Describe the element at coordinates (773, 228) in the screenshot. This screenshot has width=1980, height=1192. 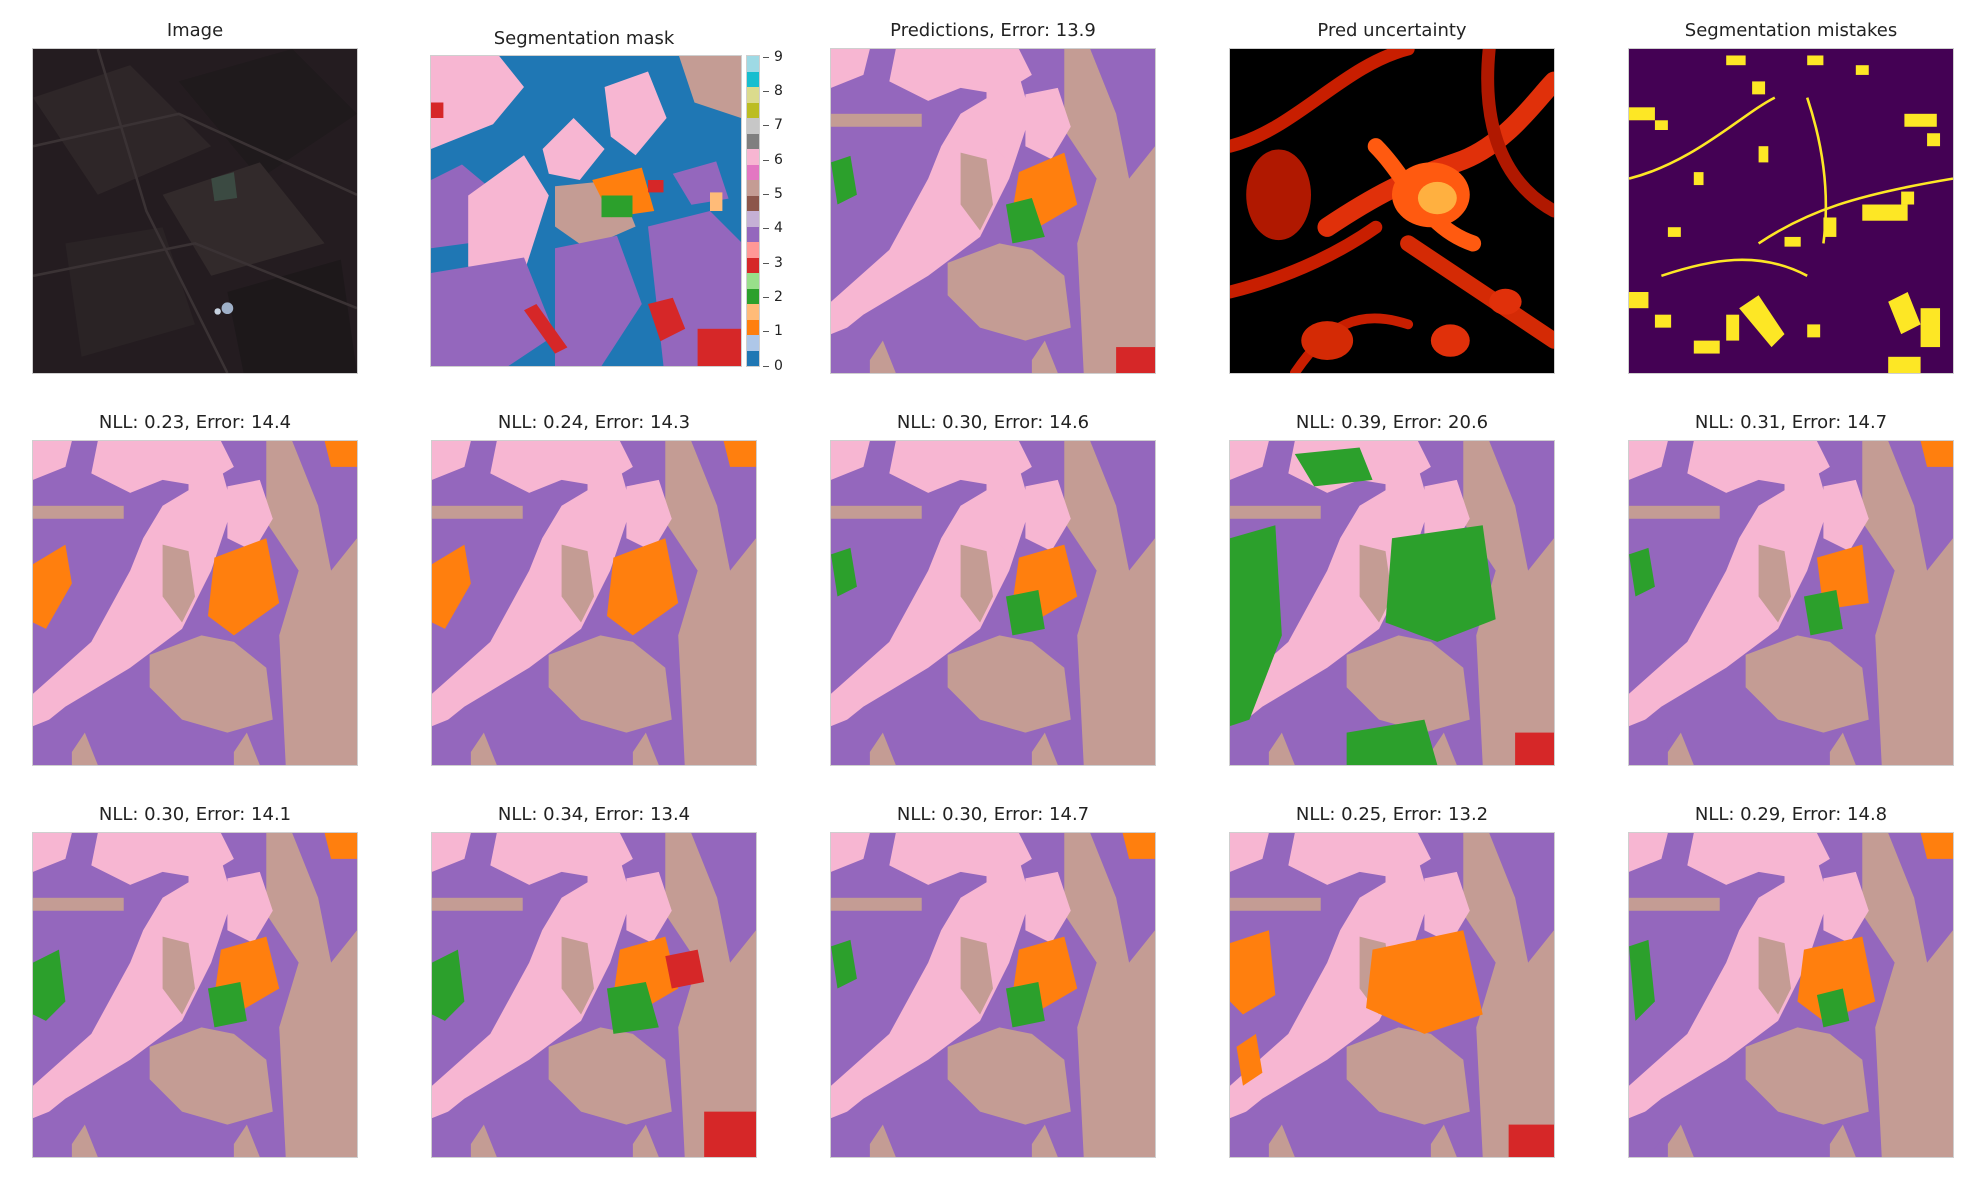
I see `cbar-tick-4: 4` at that location.